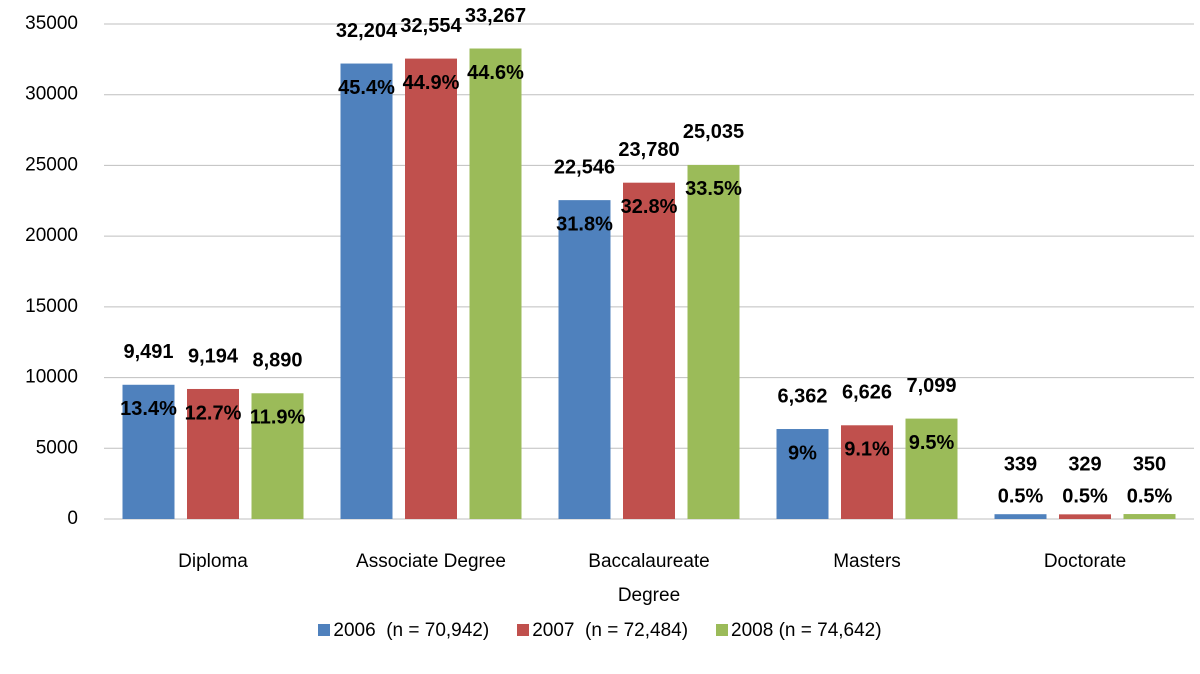 The width and height of the screenshot is (1200, 674). What do you see at coordinates (867, 393) in the screenshot?
I see `data-label: 6,626` at bounding box center [867, 393].